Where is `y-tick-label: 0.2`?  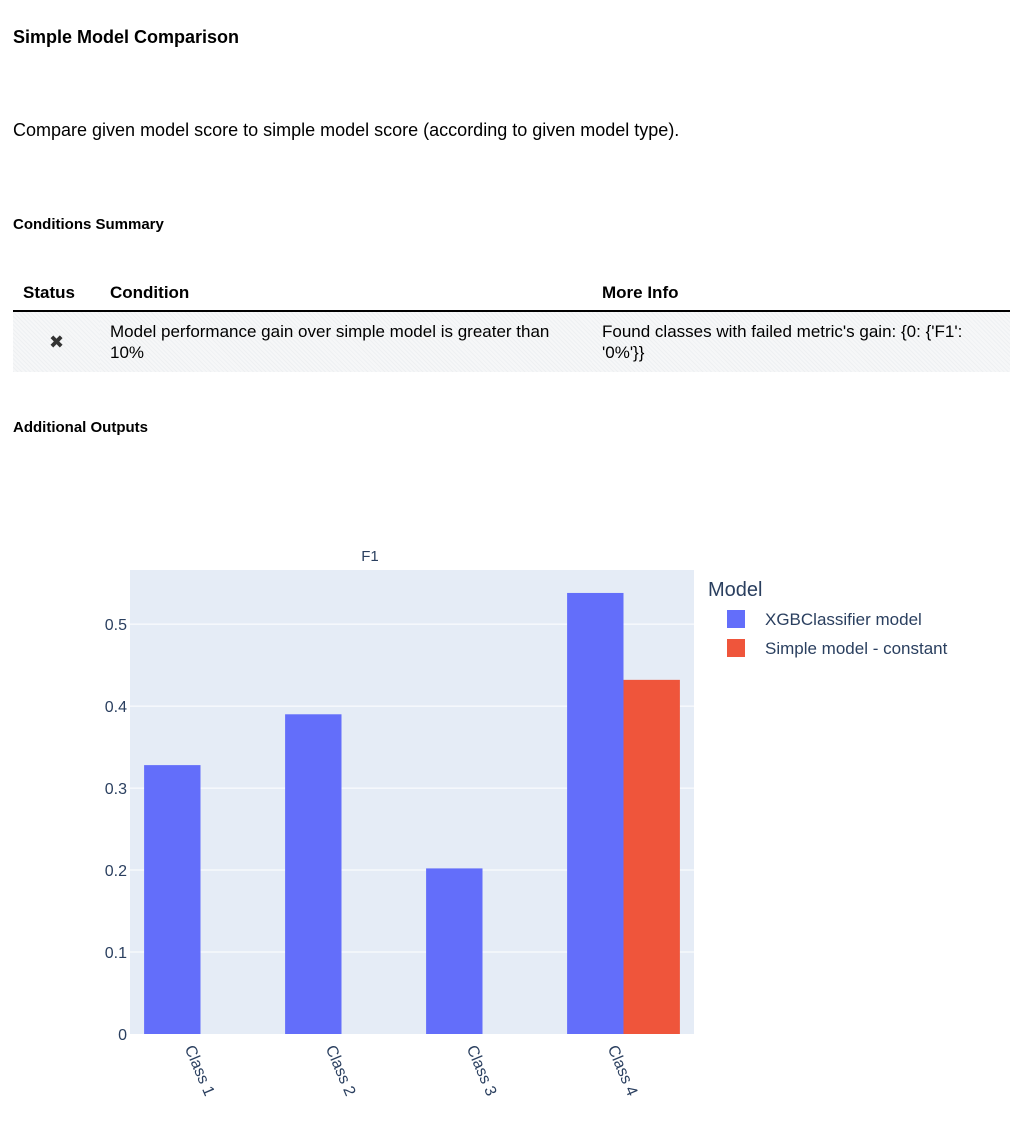 y-tick-label: 0.2 is located at coordinates (116, 871).